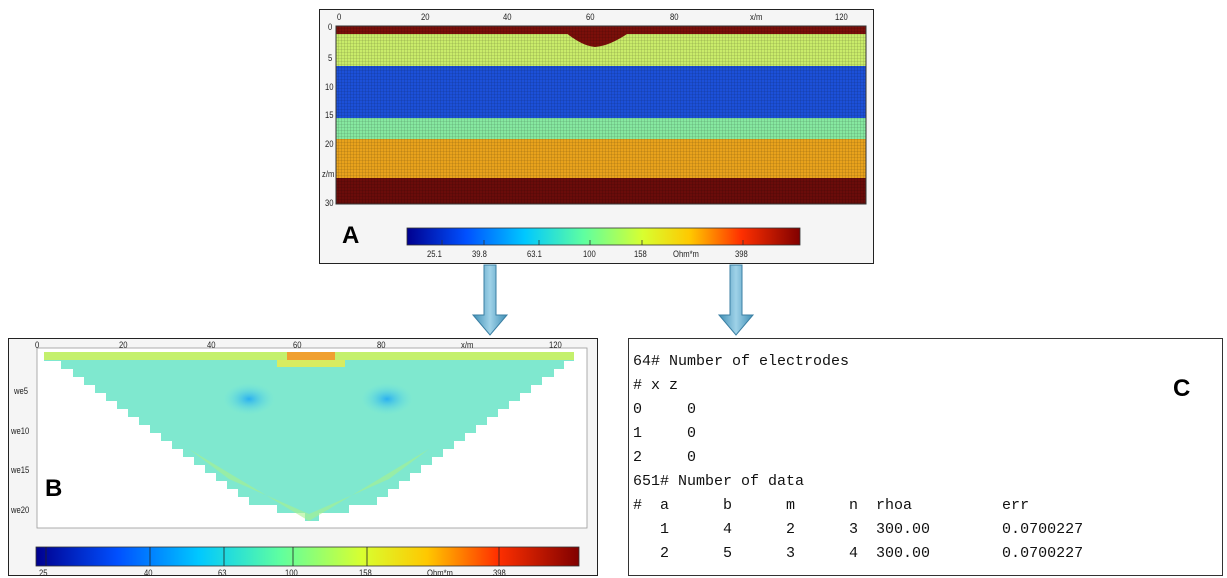 The height and width of the screenshot is (578, 1227). Describe the element at coordinates (351, 235) in the screenshot. I see `panel-a-label: A` at that location.